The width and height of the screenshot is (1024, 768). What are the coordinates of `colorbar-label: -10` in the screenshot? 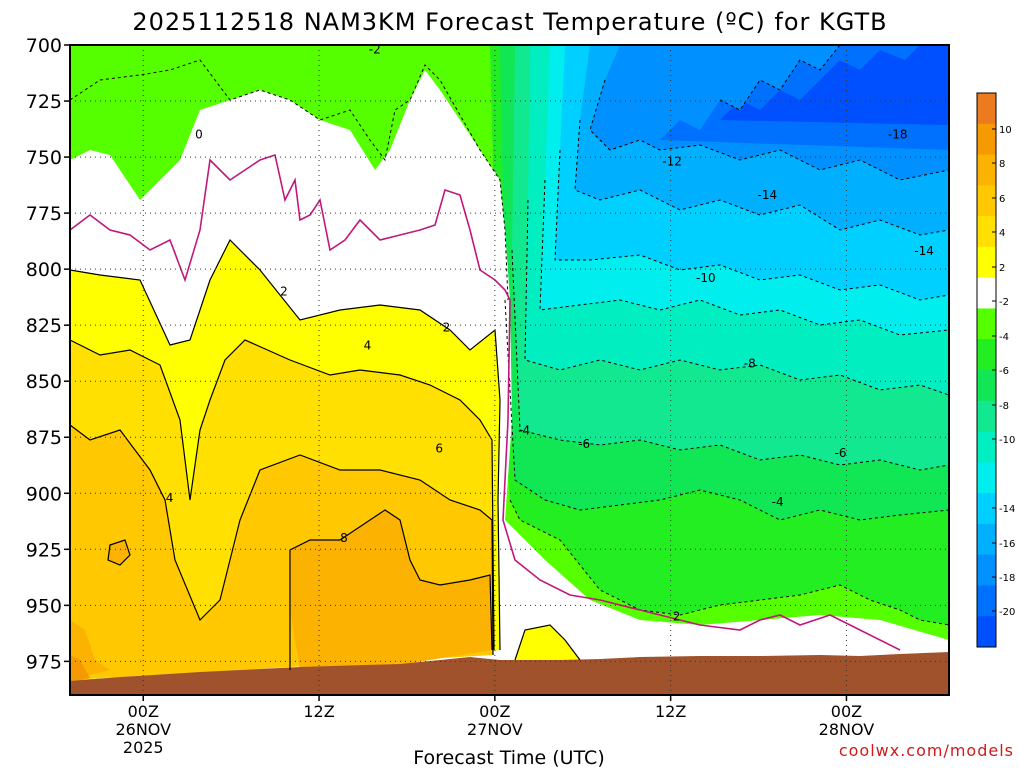 It's located at (1007, 440).